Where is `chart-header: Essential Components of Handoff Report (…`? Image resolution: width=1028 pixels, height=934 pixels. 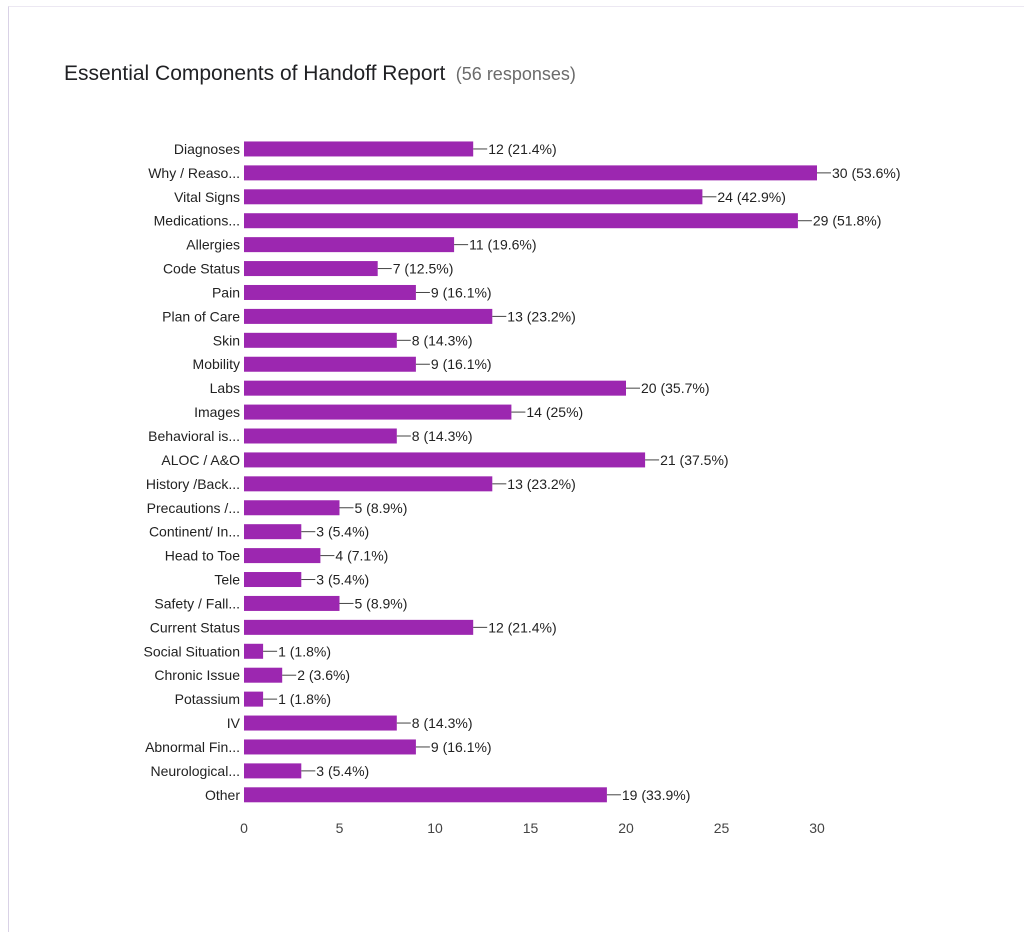
chart-header: Essential Components of Handoff Report (… is located at coordinates (320, 74).